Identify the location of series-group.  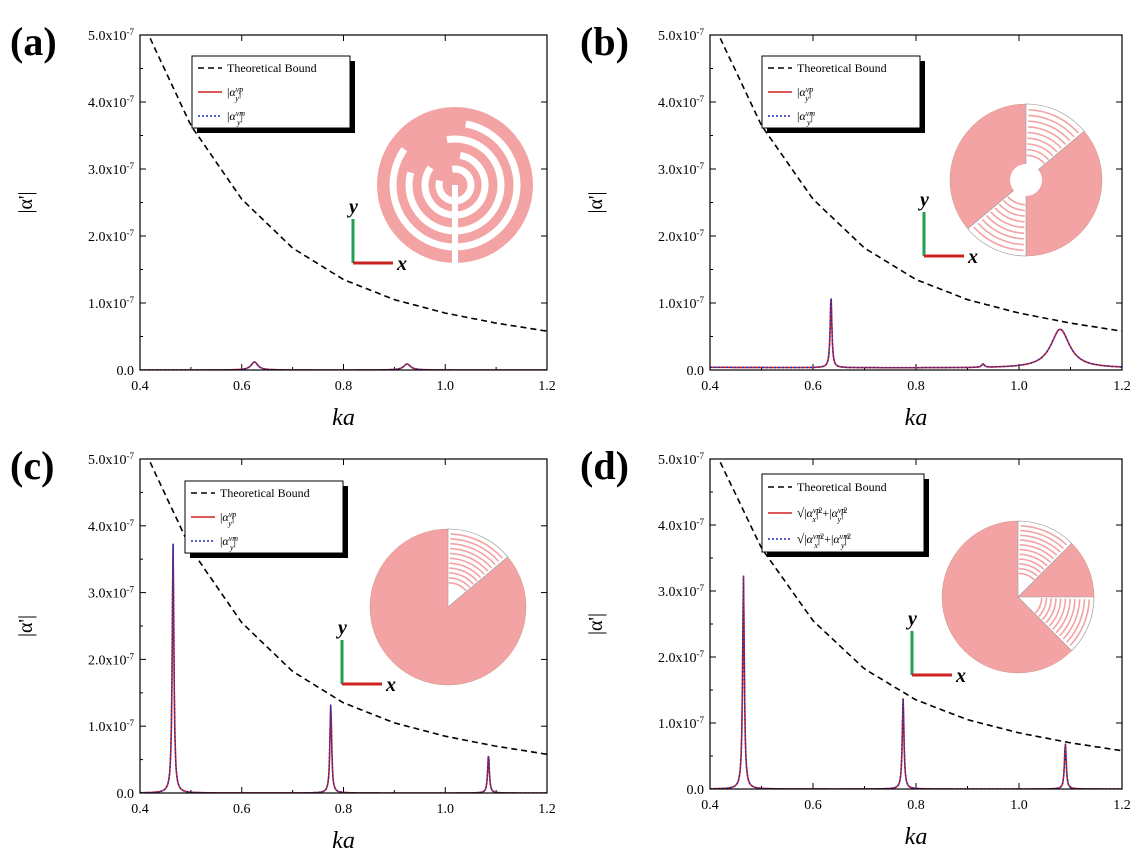
(916, 203).